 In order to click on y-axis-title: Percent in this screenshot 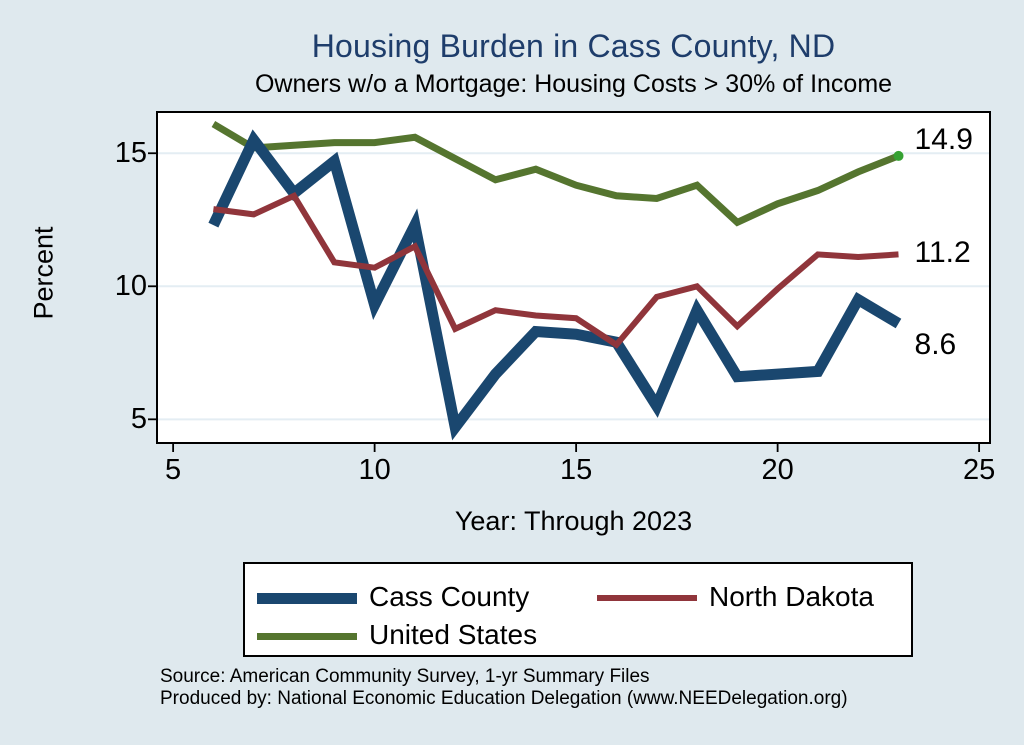, I will do `click(43, 273)`.